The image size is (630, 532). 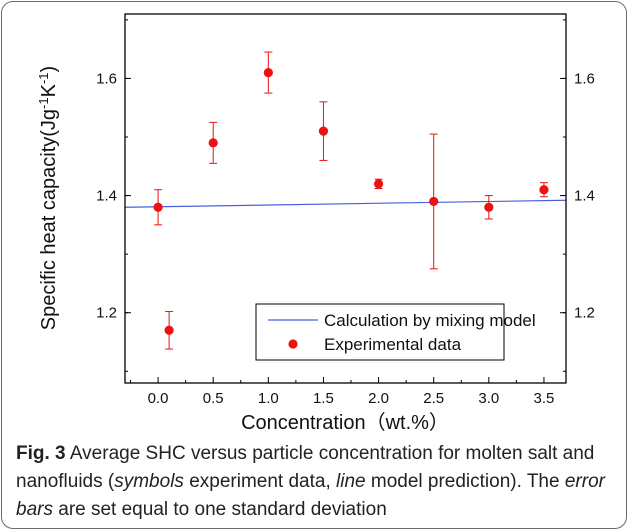 What do you see at coordinates (584, 78) in the screenshot?
I see `y-tick-label-right: 1.6` at bounding box center [584, 78].